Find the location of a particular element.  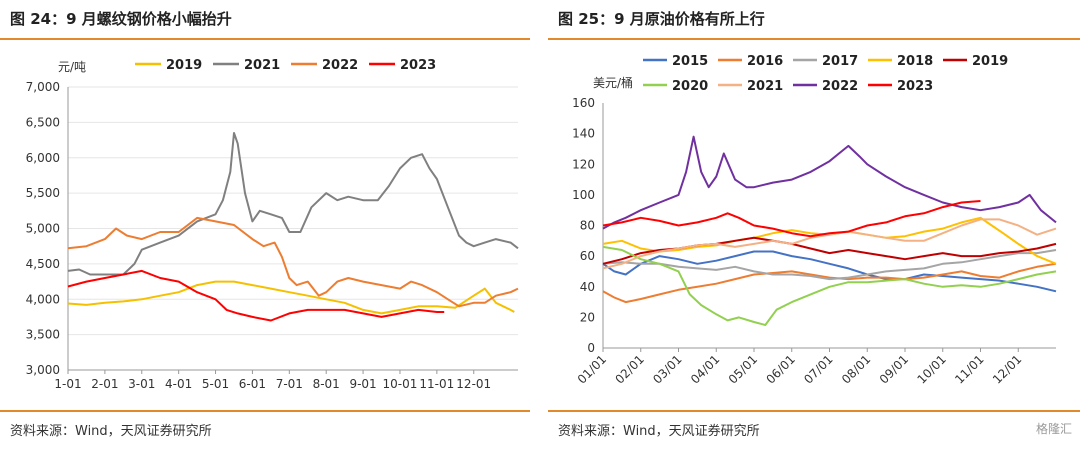

left-chart-title: 图 24：9 月螺纹钢价格小幅抬升 is located at coordinates (121, 19).